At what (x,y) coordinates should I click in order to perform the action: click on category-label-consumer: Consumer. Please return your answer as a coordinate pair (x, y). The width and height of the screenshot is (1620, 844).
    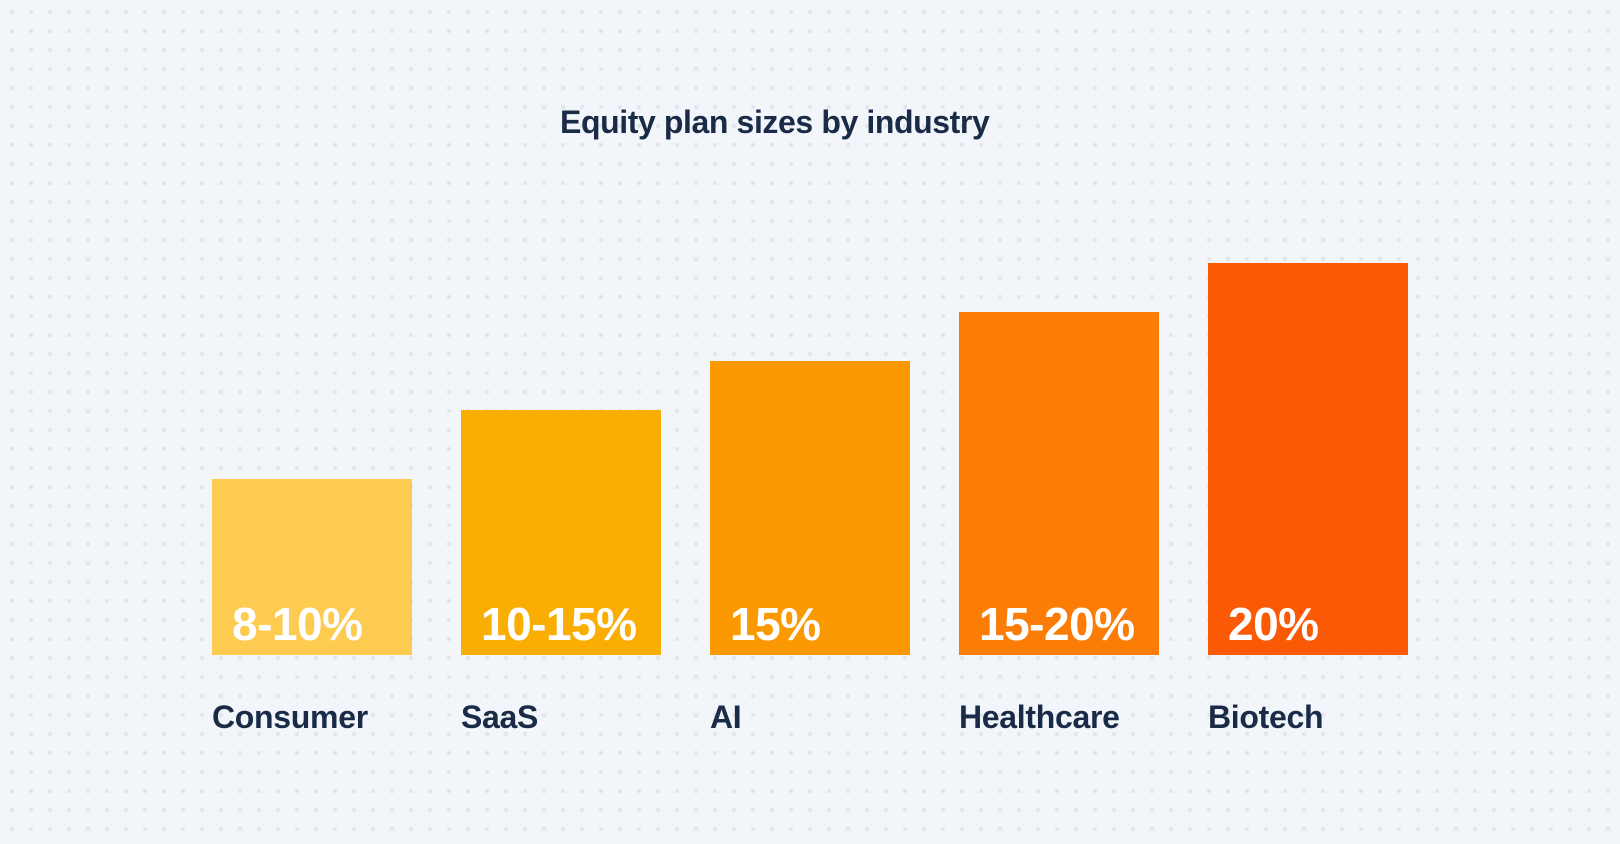
    Looking at the image, I should click on (290, 717).